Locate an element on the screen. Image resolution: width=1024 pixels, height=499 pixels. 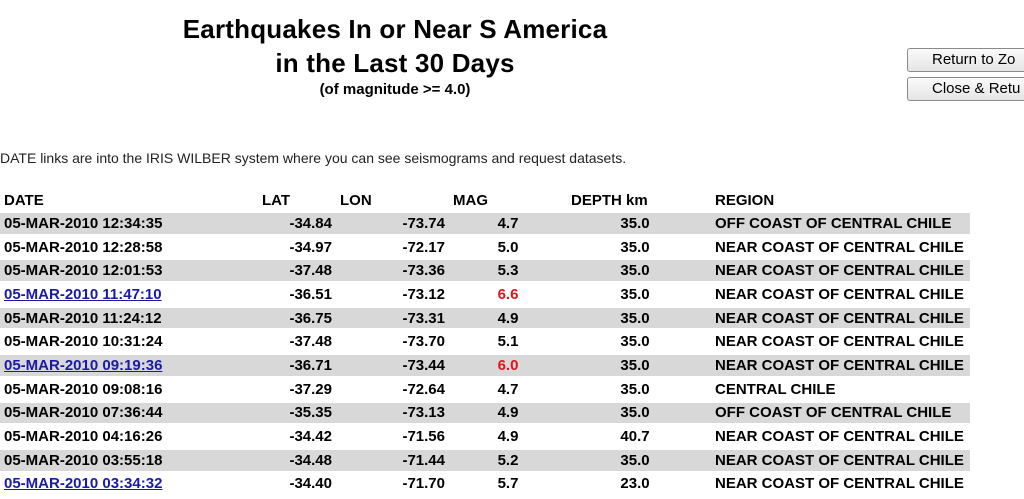
column-header-depth: DEPTH km is located at coordinates (609, 200).